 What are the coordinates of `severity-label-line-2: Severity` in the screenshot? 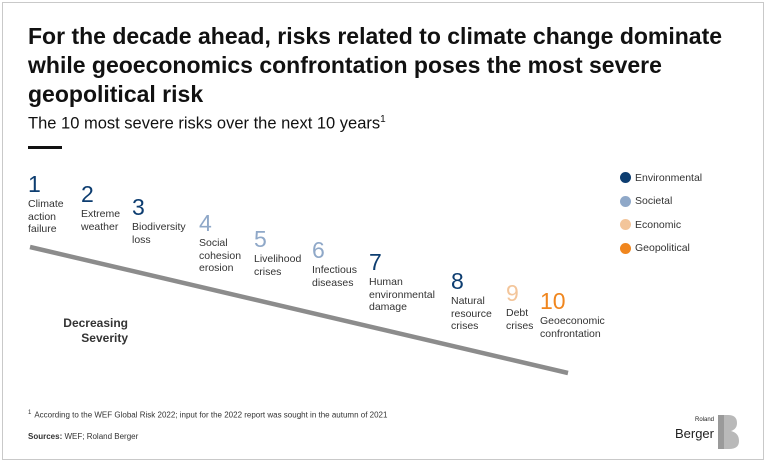 It's located at (104, 338).